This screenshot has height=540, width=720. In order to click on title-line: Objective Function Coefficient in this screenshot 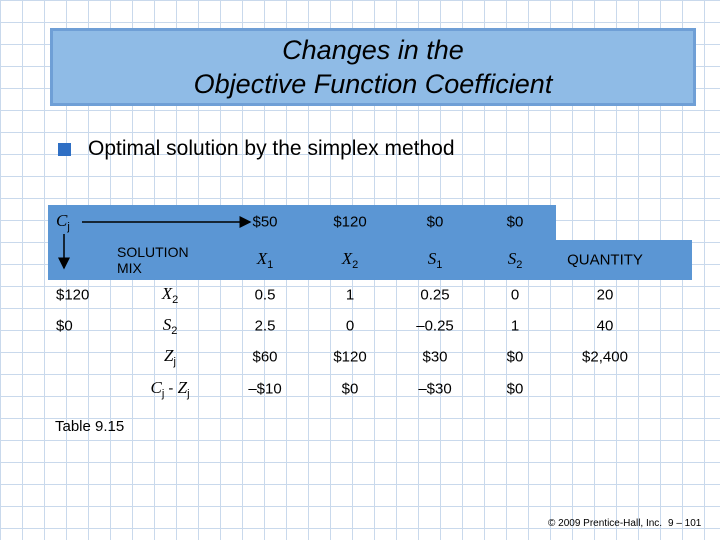, I will do `click(373, 84)`.